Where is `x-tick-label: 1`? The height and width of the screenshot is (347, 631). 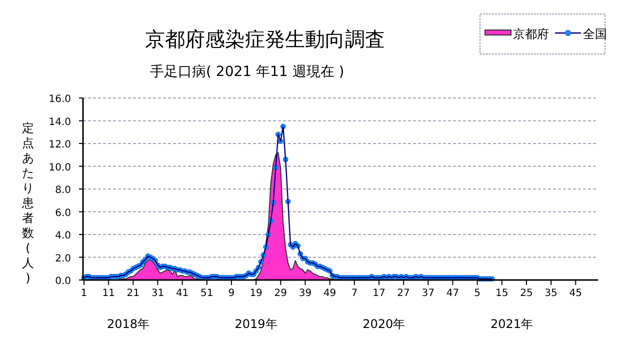
x-tick-label: 1 is located at coordinates (84, 293).